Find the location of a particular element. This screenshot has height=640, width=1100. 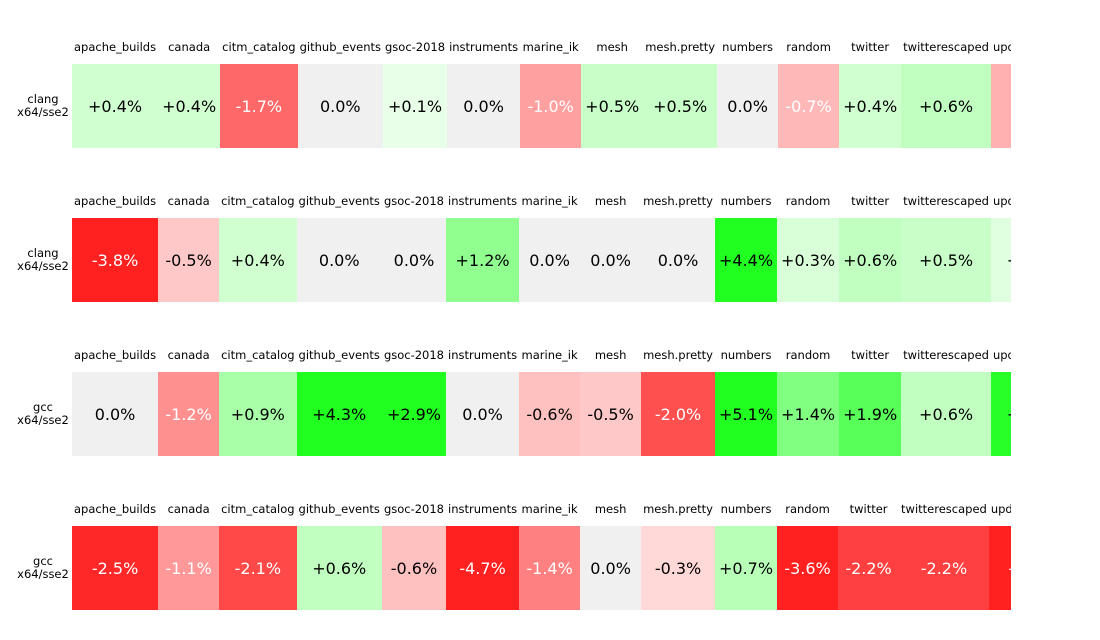

heat-cell: -3.6% is located at coordinates (808, 568).